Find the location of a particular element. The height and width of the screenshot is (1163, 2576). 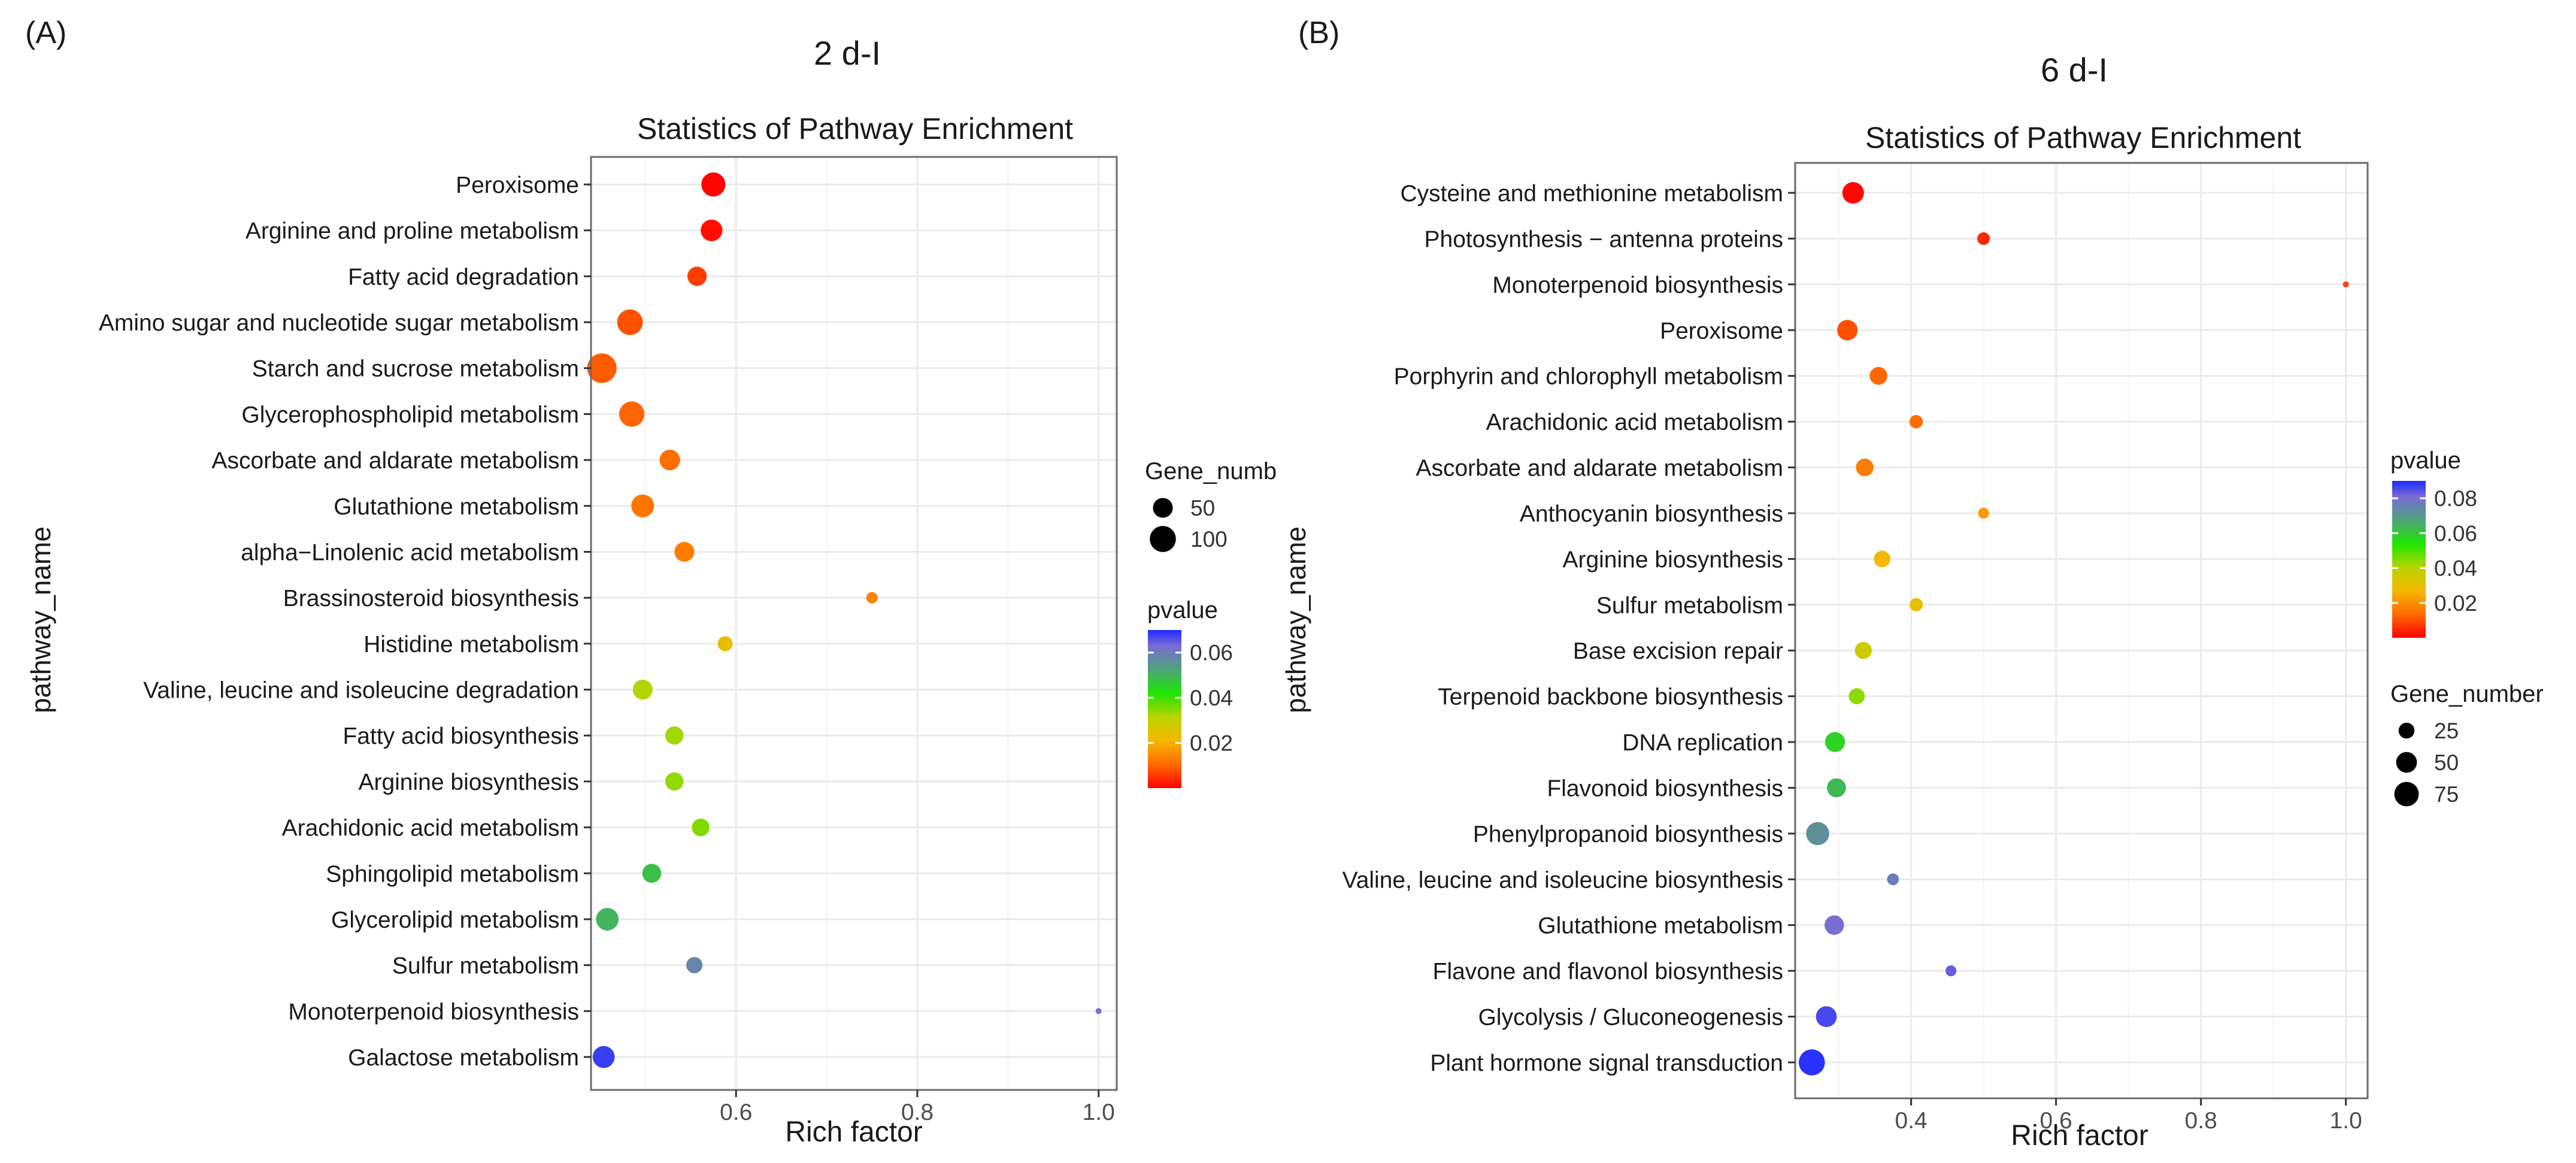

panel-a-pathway-label: Sphingolipid metabolism is located at coordinates (452, 874).